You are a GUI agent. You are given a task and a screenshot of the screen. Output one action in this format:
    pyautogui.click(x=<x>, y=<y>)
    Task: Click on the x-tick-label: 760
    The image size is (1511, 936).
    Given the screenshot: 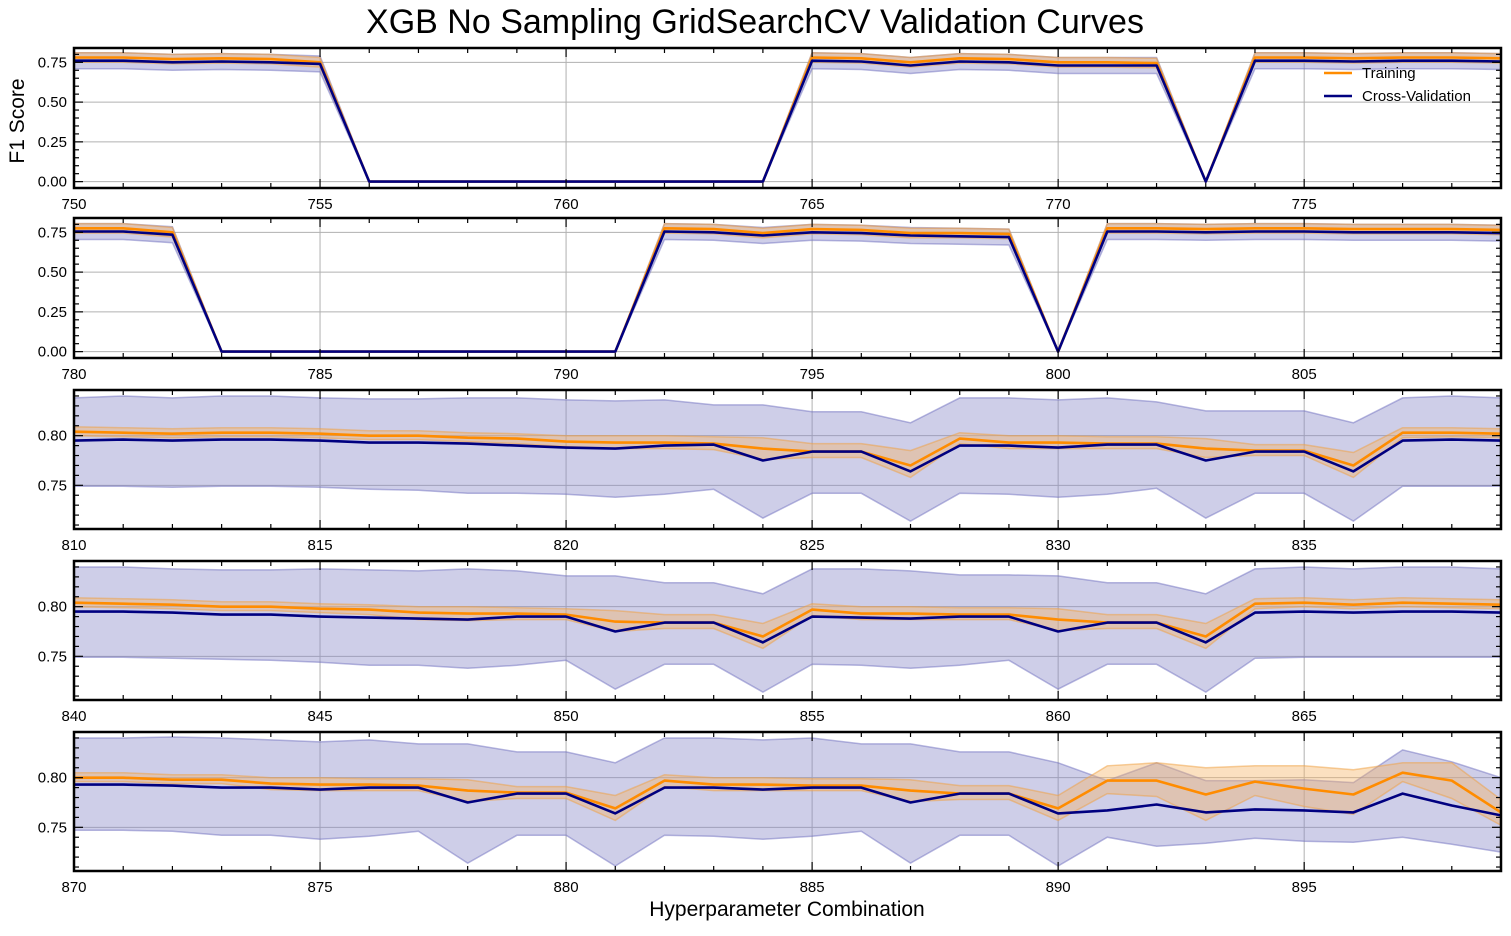 What is the action you would take?
    pyautogui.click(x=566, y=204)
    